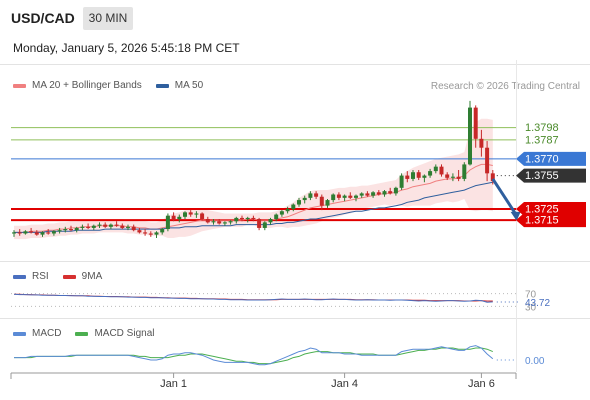 This screenshot has height=400, width=590. I want to click on macd-signal-legend-label: MACD Signal, so click(124, 333).